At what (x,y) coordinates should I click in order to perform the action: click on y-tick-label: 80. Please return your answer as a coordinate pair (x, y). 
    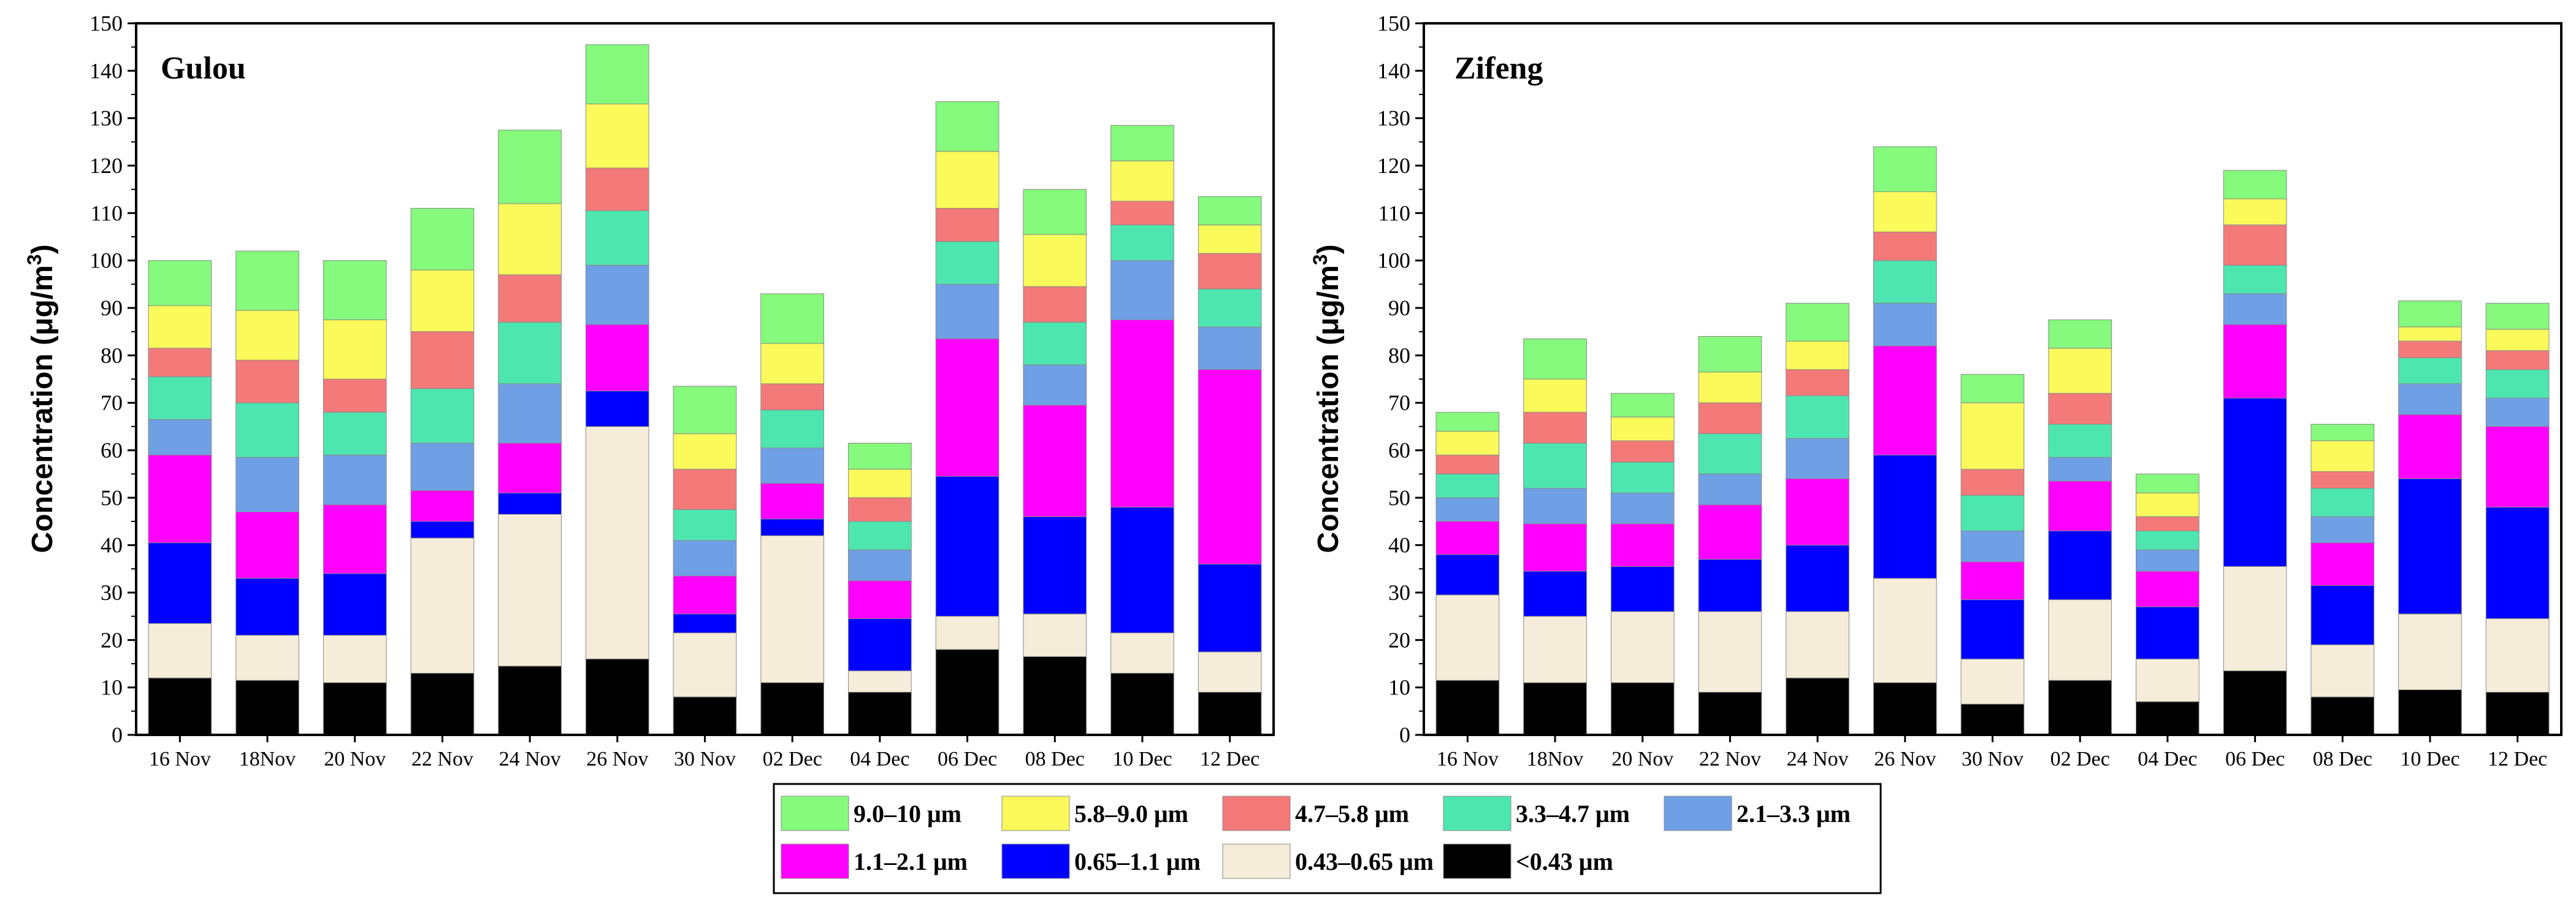
    Looking at the image, I should click on (1399, 355).